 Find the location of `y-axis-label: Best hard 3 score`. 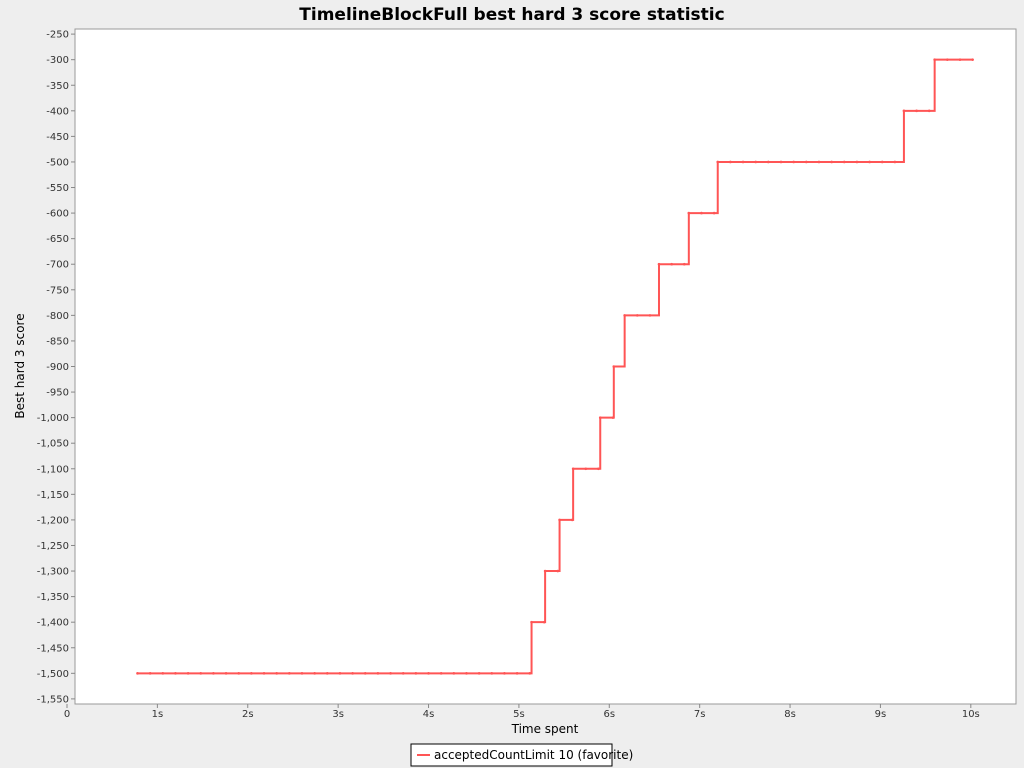

y-axis-label: Best hard 3 score is located at coordinates (20, 365).